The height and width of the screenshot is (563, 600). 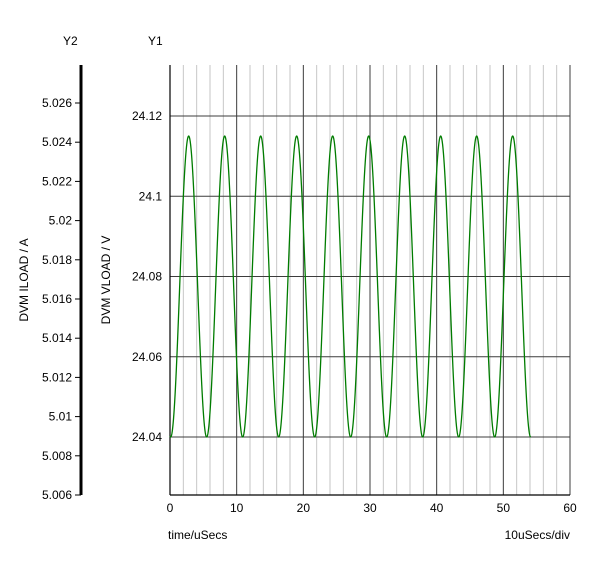 I want to click on x-tick-label: 60, so click(x=570, y=508).